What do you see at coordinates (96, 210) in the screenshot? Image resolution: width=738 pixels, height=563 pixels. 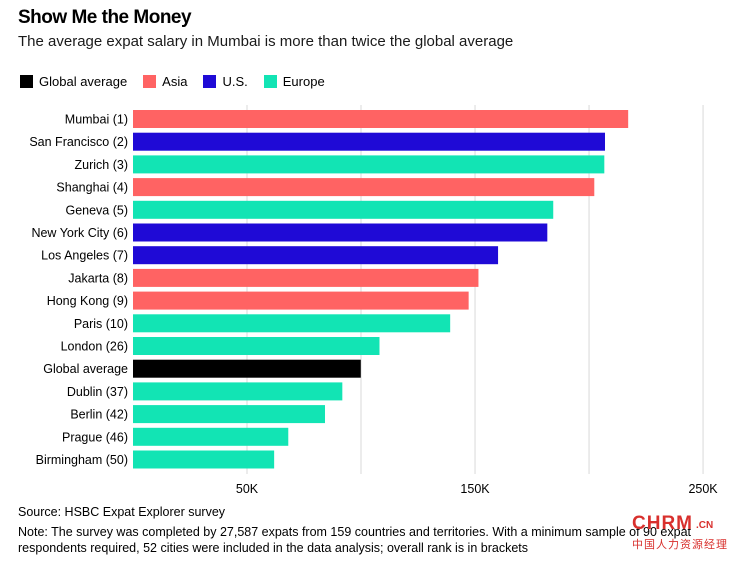 I see `category-label-4: Geneva (5)` at bounding box center [96, 210].